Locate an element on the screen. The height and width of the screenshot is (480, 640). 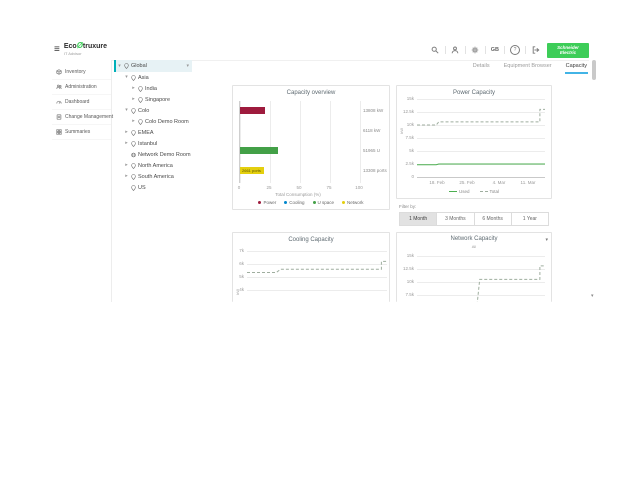
tree-item-asia: ▾ Asia is located at coordinates (153, 77).